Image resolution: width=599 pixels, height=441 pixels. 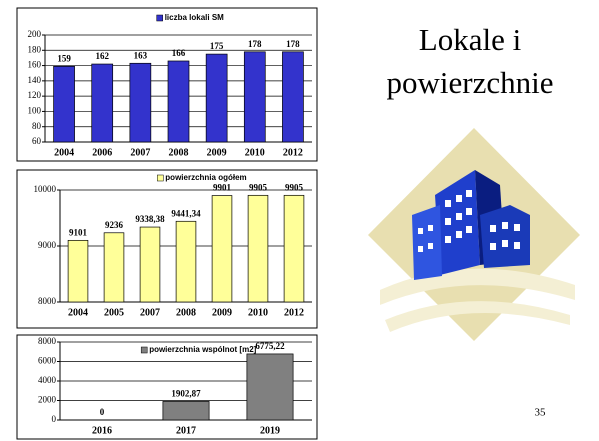 What do you see at coordinates (47, 245) in the screenshot?
I see `y-tick-label: 9000` at bounding box center [47, 245].